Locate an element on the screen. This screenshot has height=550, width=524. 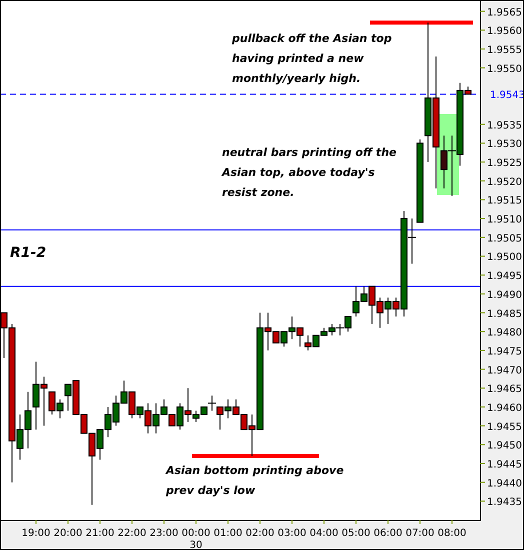
y-tick-label: 1.9435 is located at coordinates (504, 502).